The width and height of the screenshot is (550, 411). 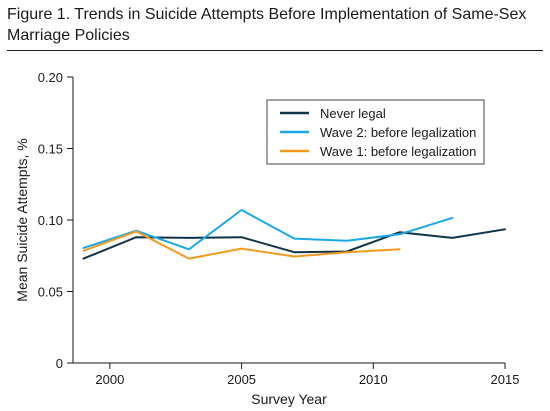 What do you see at coordinates (50, 77) in the screenshot?
I see `y-tick-label: 0.20` at bounding box center [50, 77].